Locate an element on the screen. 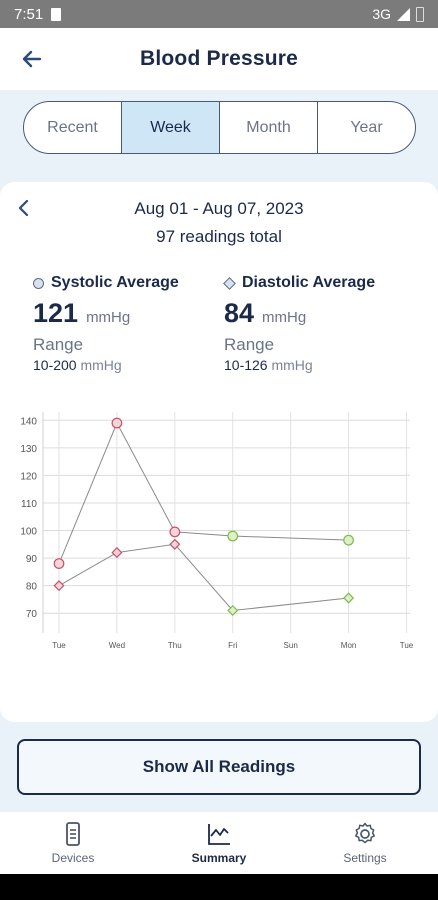 The width and height of the screenshot is (438, 900). tab-month: Month is located at coordinates (269, 127).